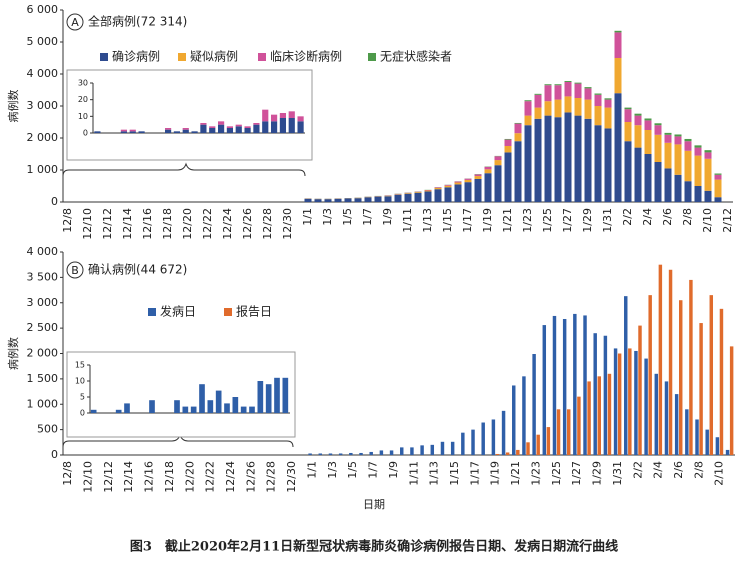 Image resolution: width=748 pixels, height=563 pixels. What do you see at coordinates (67, 473) in the screenshot?
I see `x-tick-label: 12/8` at bounding box center [67, 473].